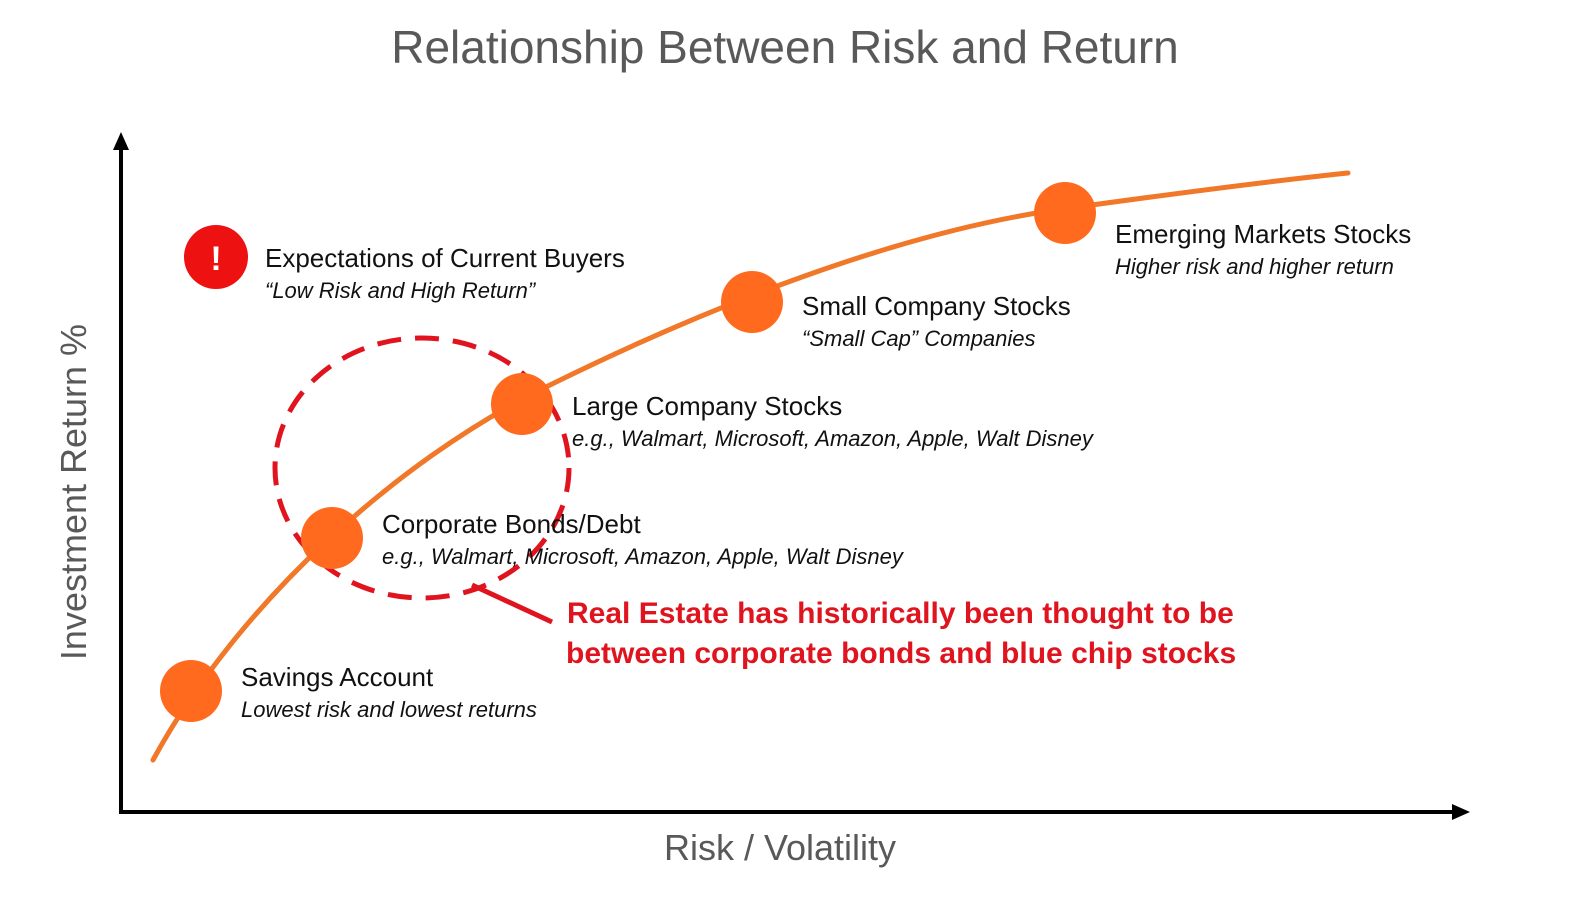 This screenshot has height=902, width=1590. Describe the element at coordinates (785, 47) in the screenshot. I see `page-title: Relationship Between Risk and Return` at that location.